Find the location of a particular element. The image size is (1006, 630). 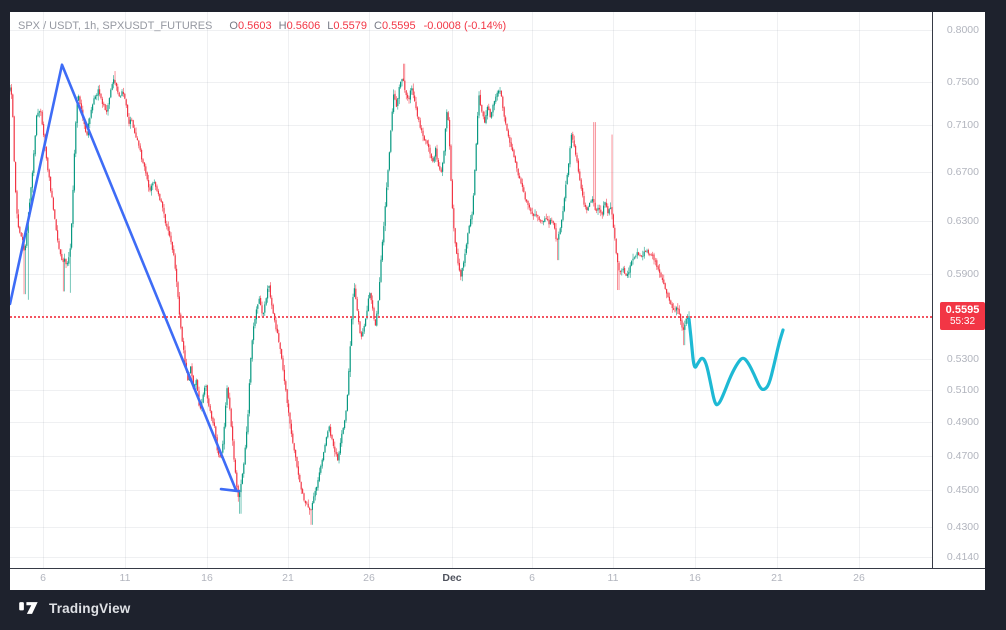

tradingview-logo-text: TradingView is located at coordinates (90, 608).